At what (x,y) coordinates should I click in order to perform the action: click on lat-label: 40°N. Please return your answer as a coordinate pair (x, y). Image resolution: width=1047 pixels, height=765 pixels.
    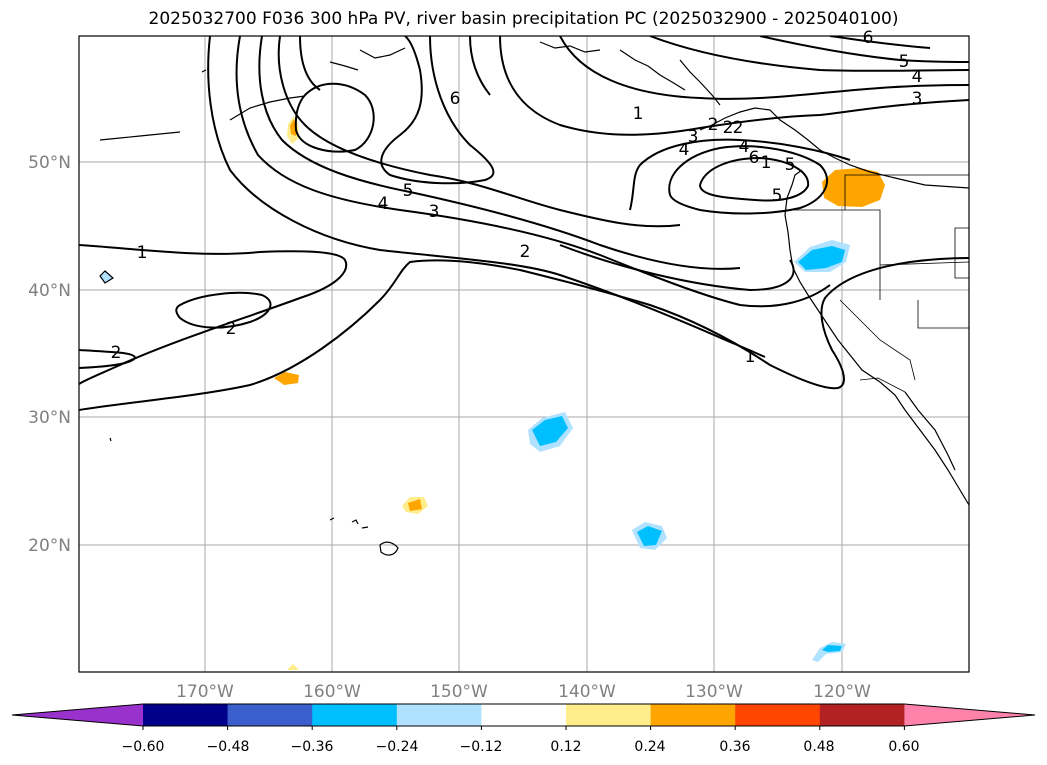
    Looking at the image, I should click on (49, 291).